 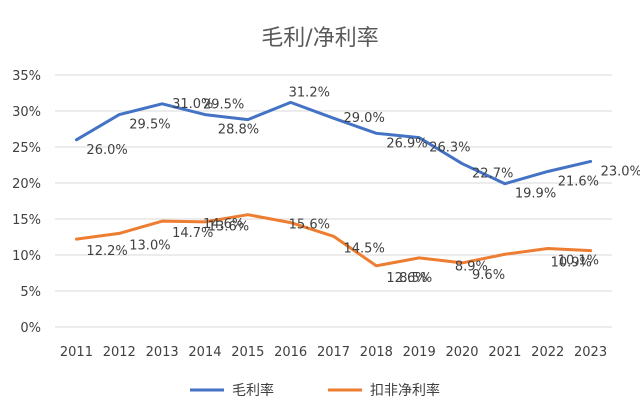 I want to click on data-label: 12.2%, so click(x=106, y=251).